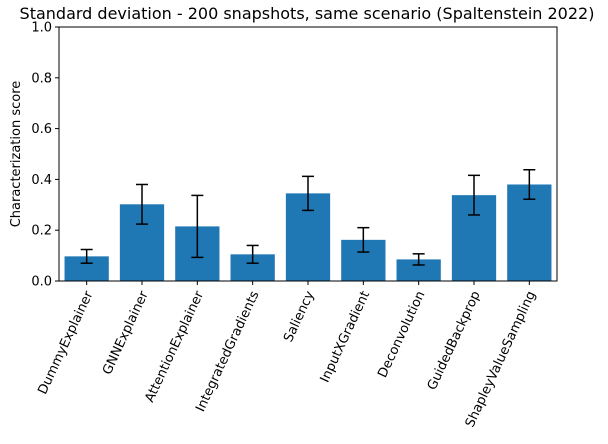 This screenshot has width=608, height=444. What do you see at coordinates (65, 342) in the screenshot?
I see `x-tick-label-0: DummyExplainer` at bounding box center [65, 342].